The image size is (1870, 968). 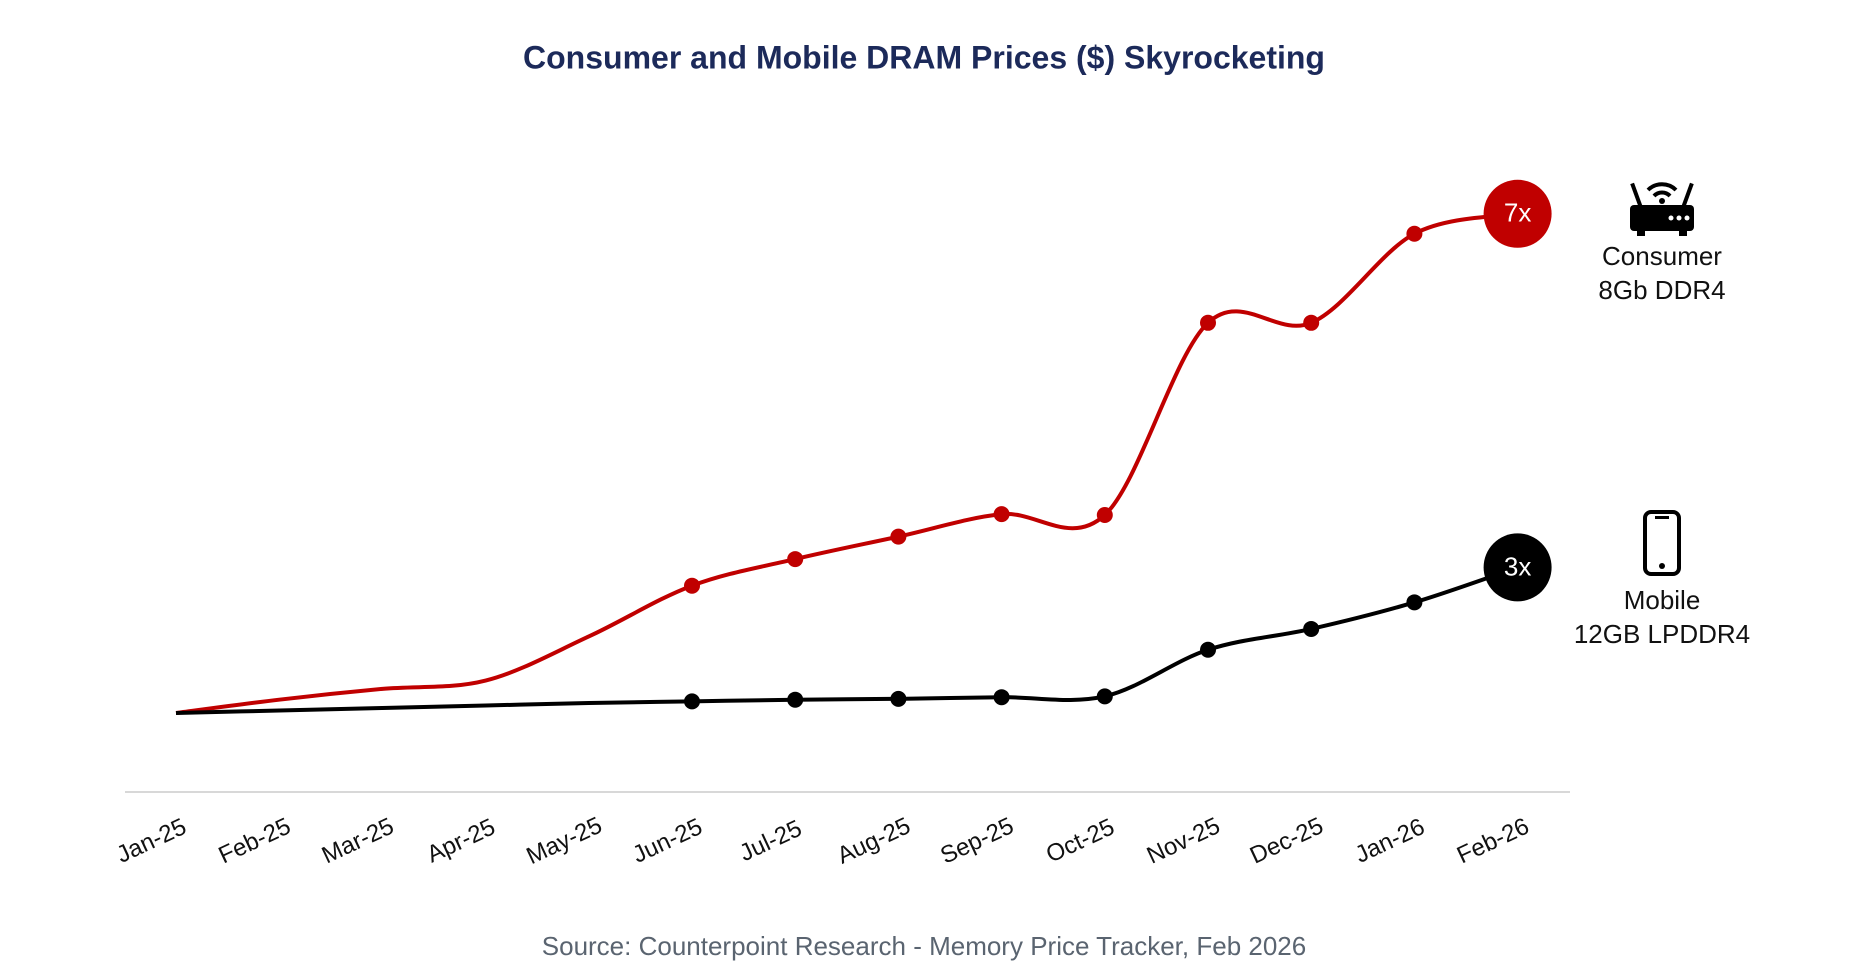 What do you see at coordinates (668, 840) in the screenshot?
I see `x-tick-label: Jun-25` at bounding box center [668, 840].